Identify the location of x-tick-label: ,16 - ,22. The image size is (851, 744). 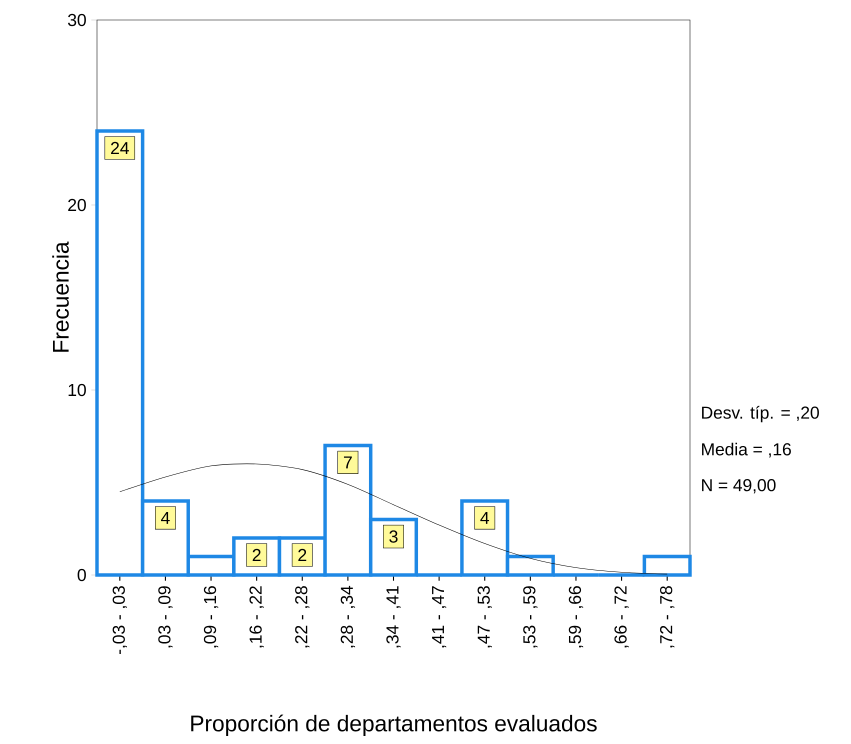
(256, 617).